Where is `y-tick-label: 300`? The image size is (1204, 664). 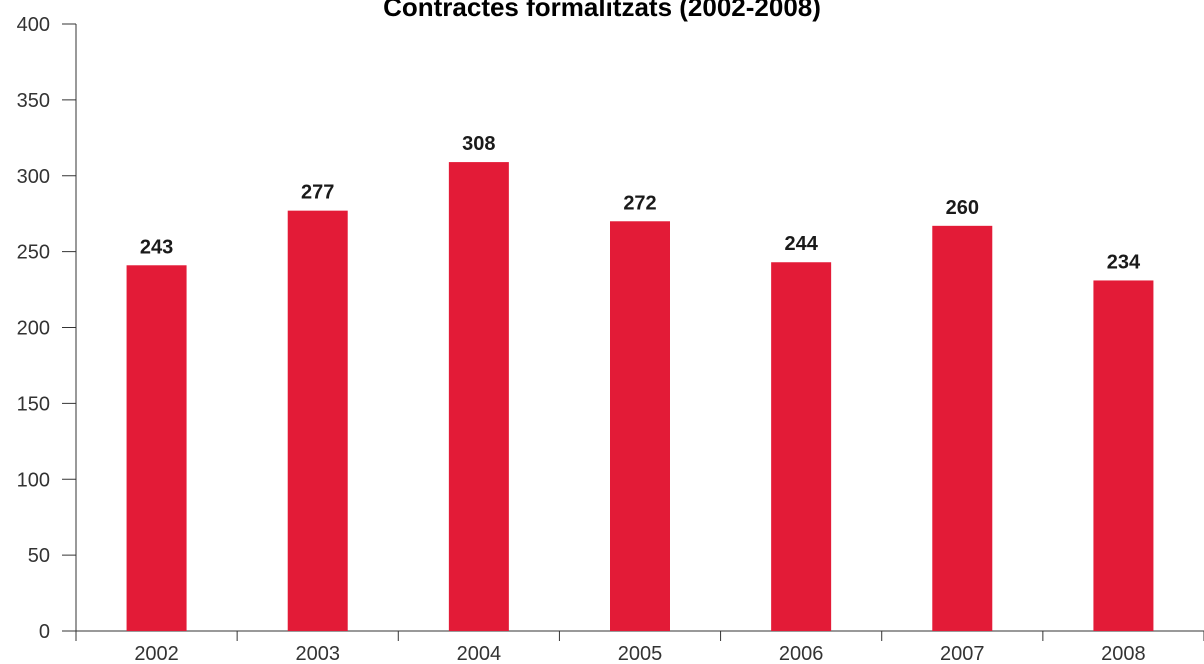 y-tick-label: 300 is located at coordinates (33, 177).